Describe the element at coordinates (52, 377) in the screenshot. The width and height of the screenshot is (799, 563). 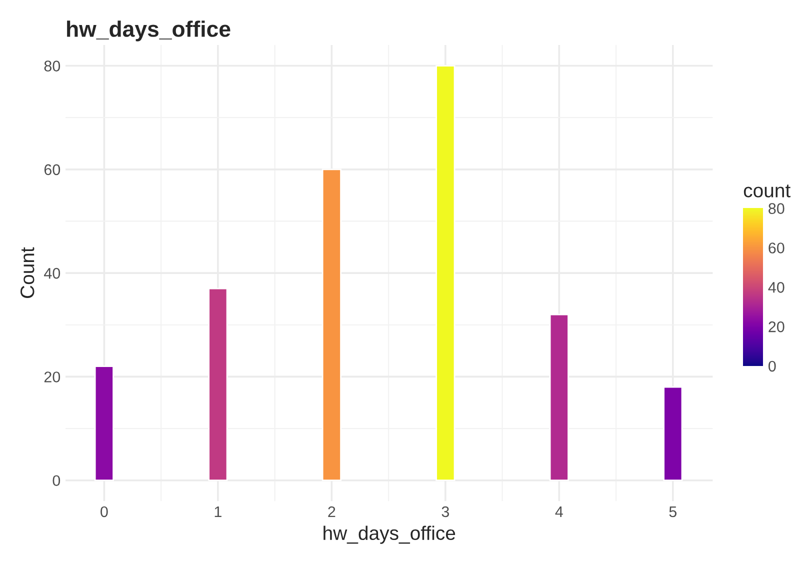
I see `y-tick-label: 20` at that location.